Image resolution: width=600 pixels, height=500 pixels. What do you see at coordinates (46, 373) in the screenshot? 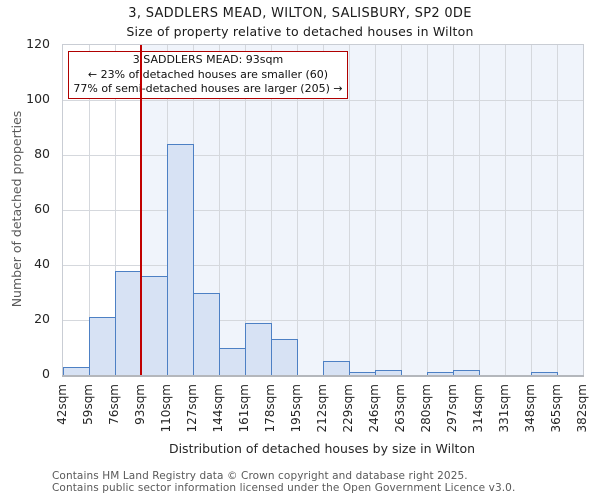
I see `y-tick-label: 0` at bounding box center [46, 373].